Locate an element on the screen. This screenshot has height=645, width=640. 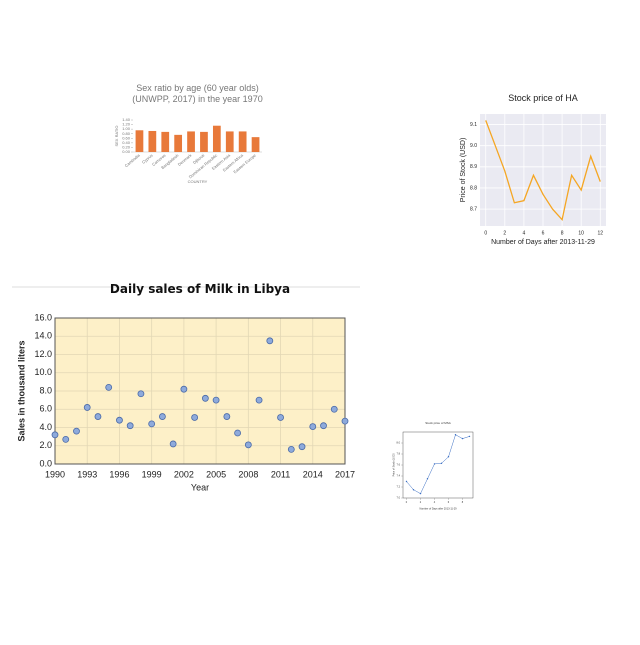
y-tick-label: 0.40 is located at coordinates (126, 142).